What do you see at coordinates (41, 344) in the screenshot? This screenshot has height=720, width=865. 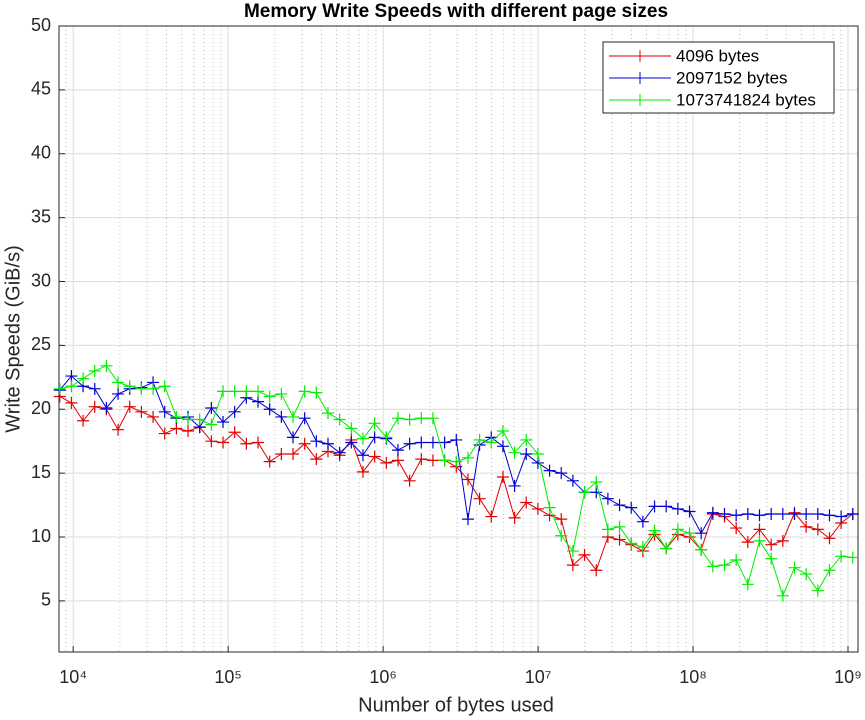 I see `y-tick-label: 25` at bounding box center [41, 344].